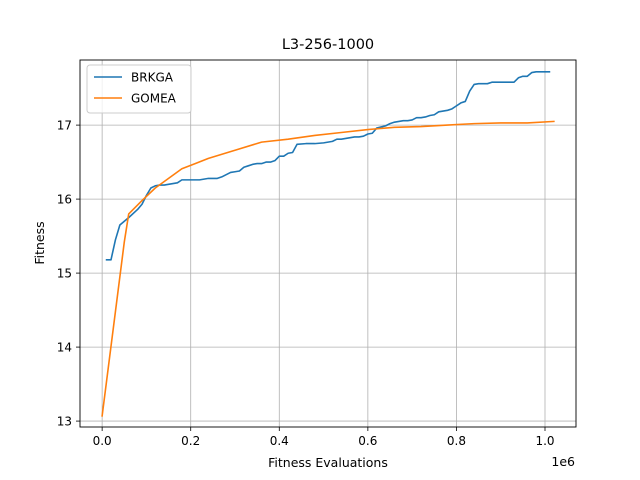 Image resolution: width=640 pixels, height=480 pixels. Describe the element at coordinates (544, 441) in the screenshot. I see `x-tick-label: 1.0` at that location.